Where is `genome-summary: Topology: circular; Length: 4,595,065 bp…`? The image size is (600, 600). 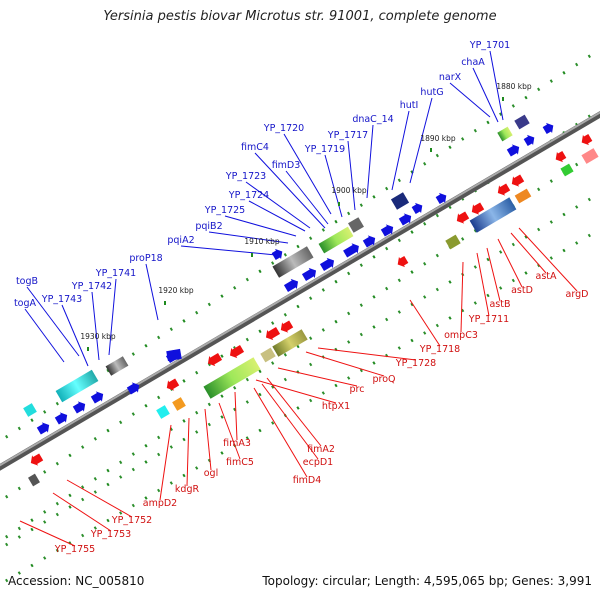
genome-summary: Topology: circular; Length: 4,595,065 bp… is located at coordinates (427, 581).